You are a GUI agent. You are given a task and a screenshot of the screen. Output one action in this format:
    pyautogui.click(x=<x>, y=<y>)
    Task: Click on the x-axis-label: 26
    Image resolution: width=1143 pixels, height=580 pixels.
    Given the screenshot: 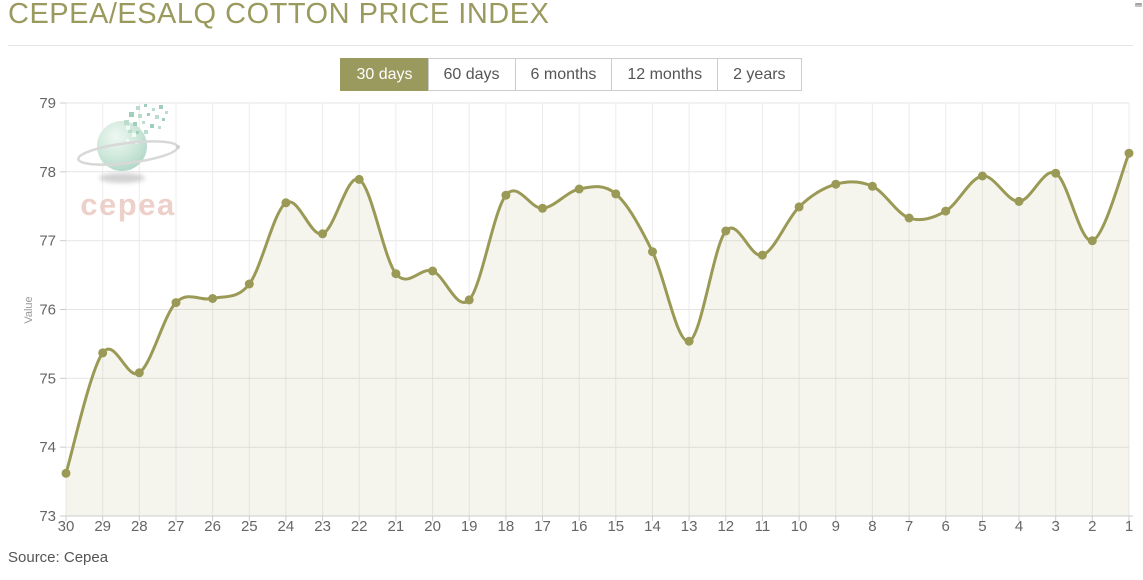 What is the action you would take?
    pyautogui.click(x=212, y=526)
    